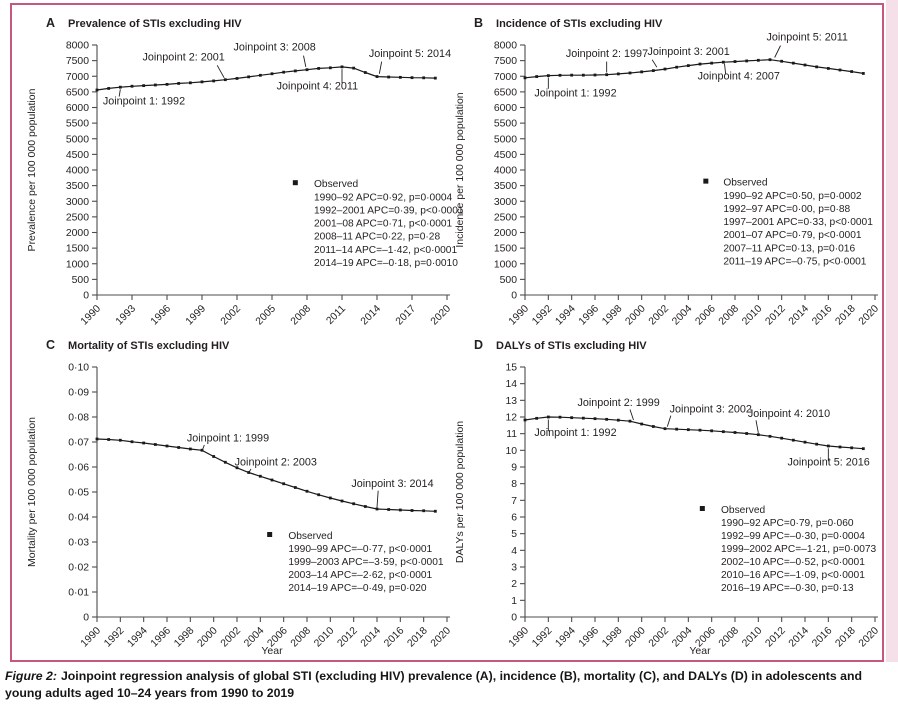 This screenshot has width=898, height=718. Describe the element at coordinates (360, 549) in the screenshot. I see `legend-line: 1990–99 APC=–0·77, p<0·0001` at that location.